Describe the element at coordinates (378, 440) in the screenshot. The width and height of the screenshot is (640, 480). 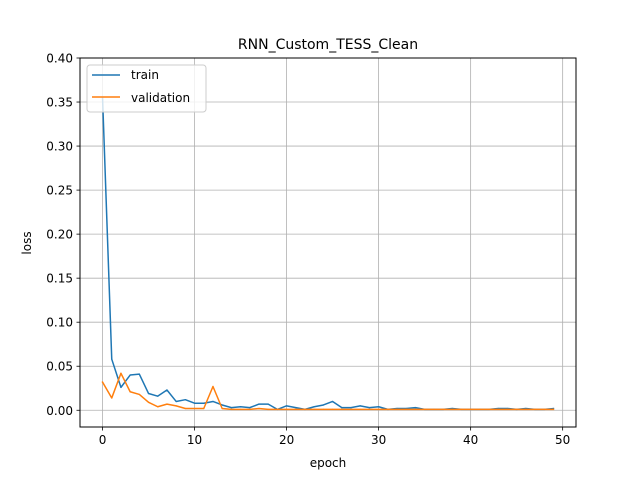
I see `x-tick-label: 30` at that location.